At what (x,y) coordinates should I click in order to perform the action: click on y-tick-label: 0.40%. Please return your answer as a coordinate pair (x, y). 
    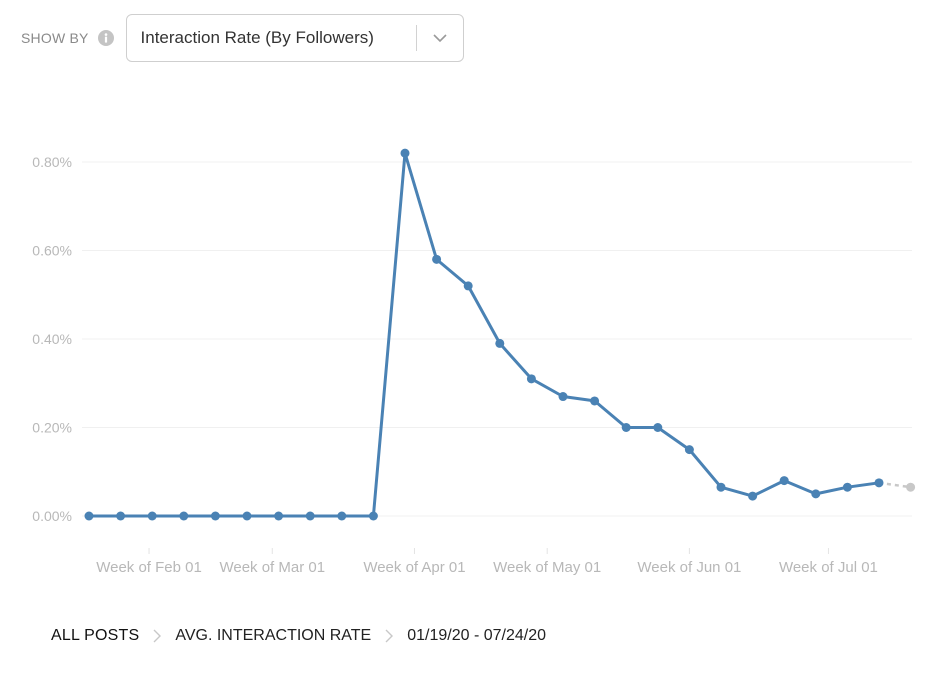
    Looking at the image, I should click on (52, 339).